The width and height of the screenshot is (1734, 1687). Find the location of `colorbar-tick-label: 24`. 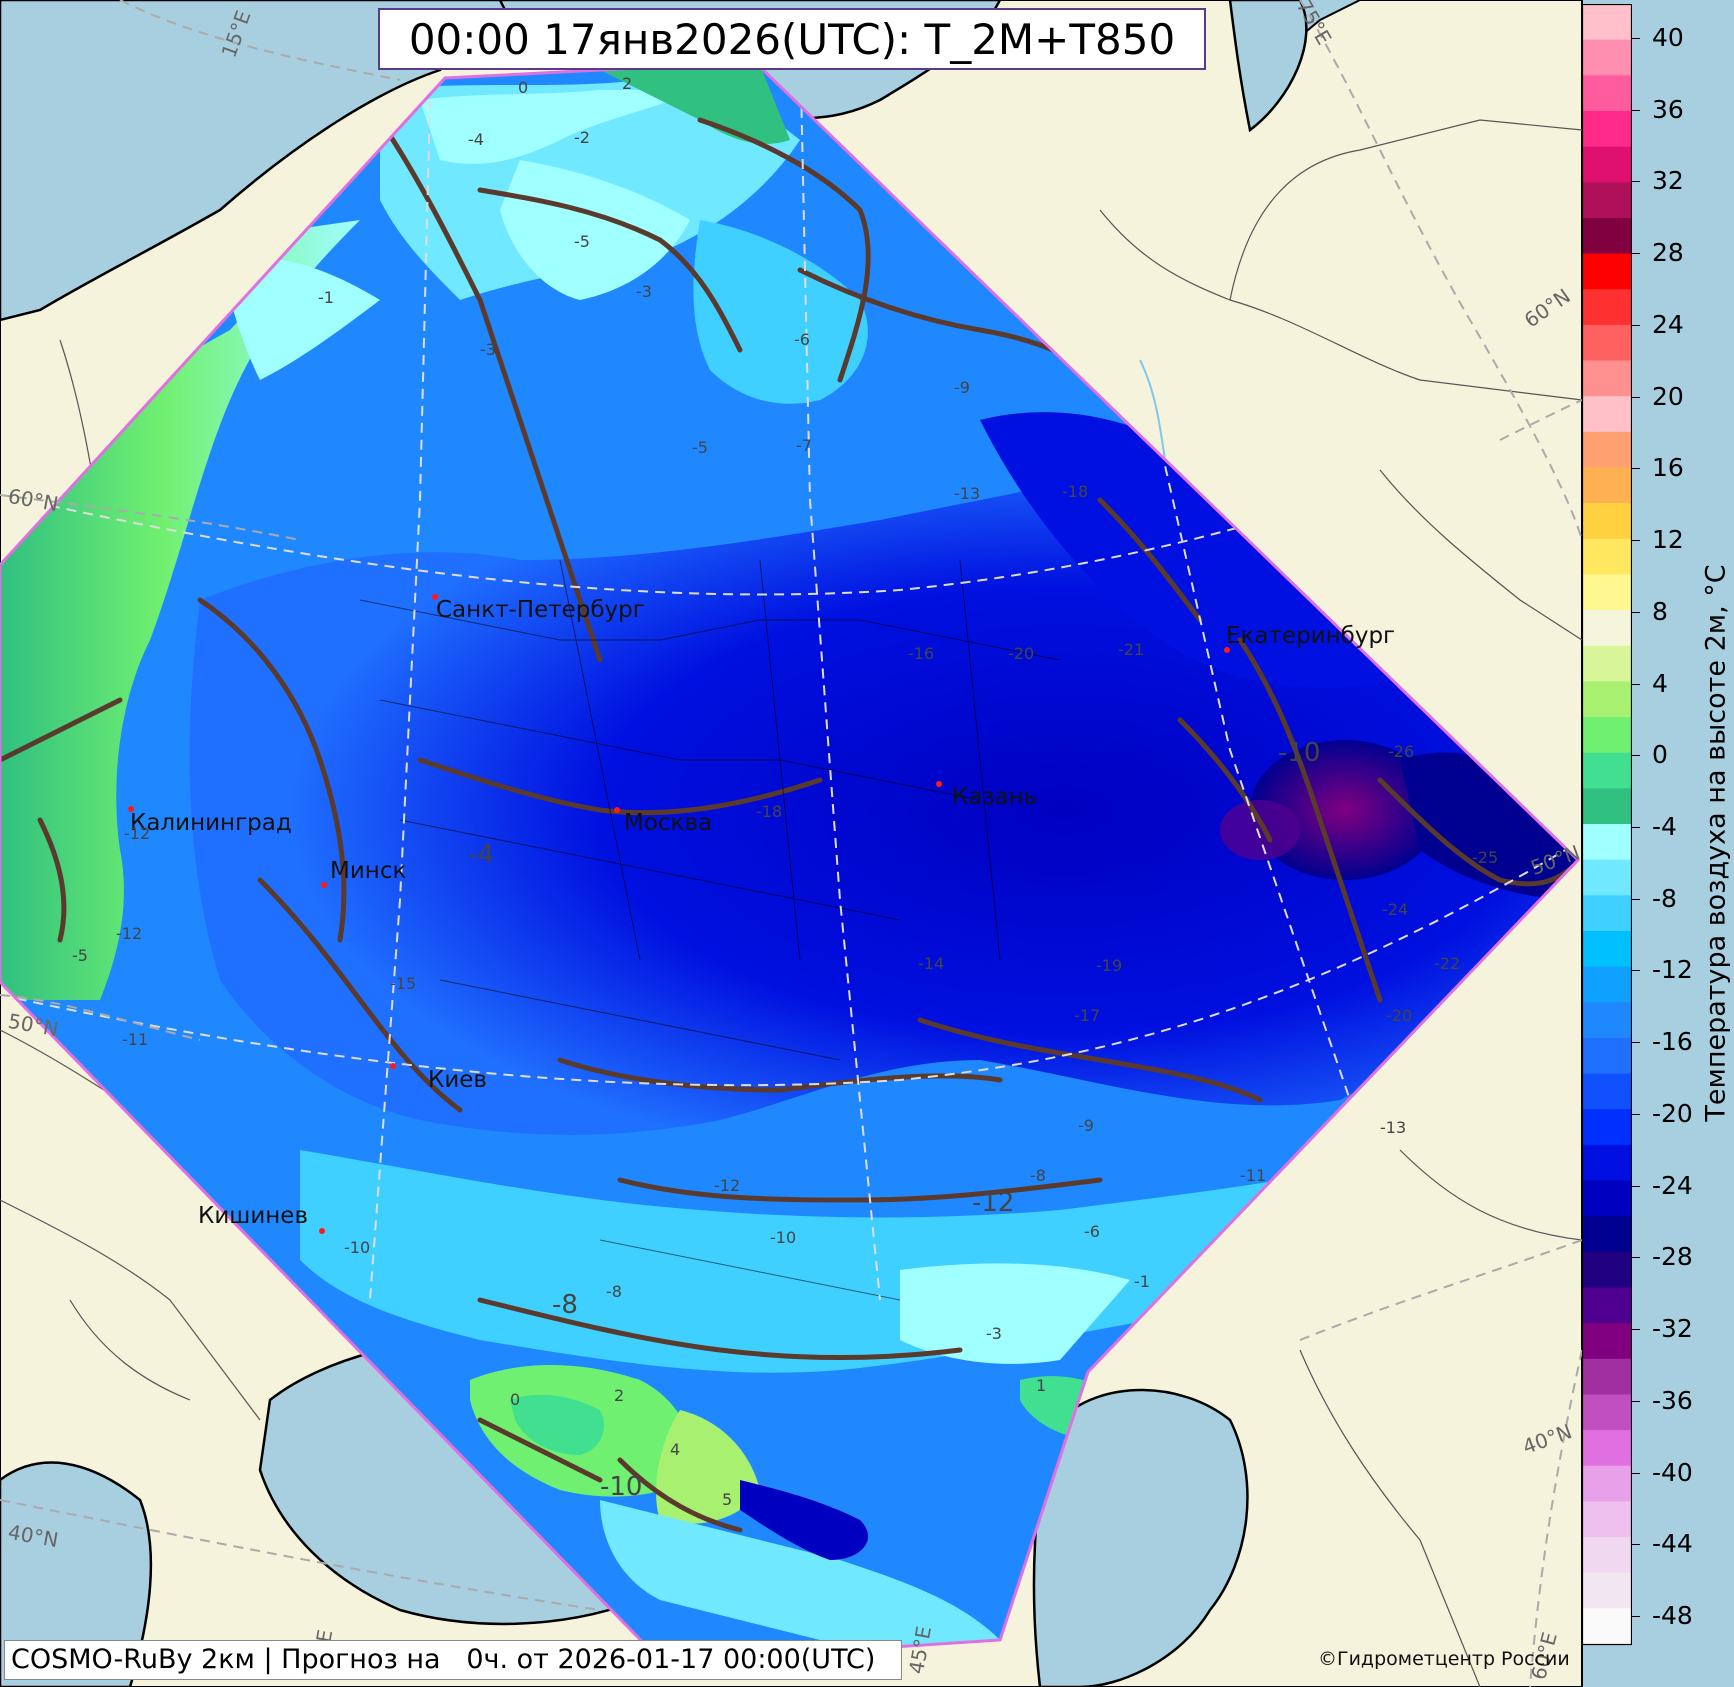

colorbar-tick-label: 24 is located at coordinates (1668, 324).